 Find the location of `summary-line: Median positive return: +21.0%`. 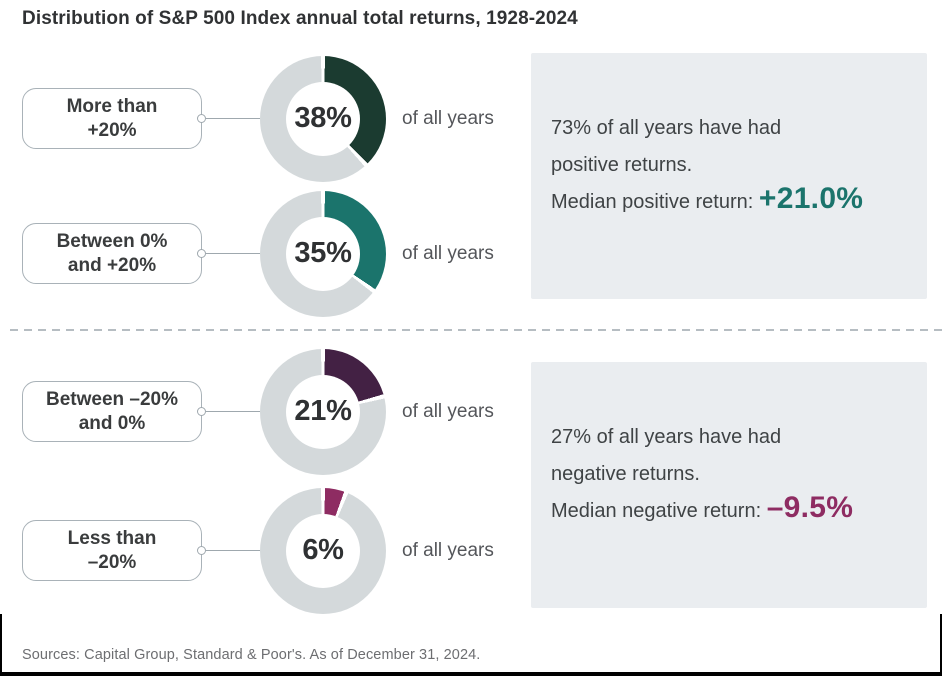

summary-line: Median positive return: +21.0% is located at coordinates (730, 202).